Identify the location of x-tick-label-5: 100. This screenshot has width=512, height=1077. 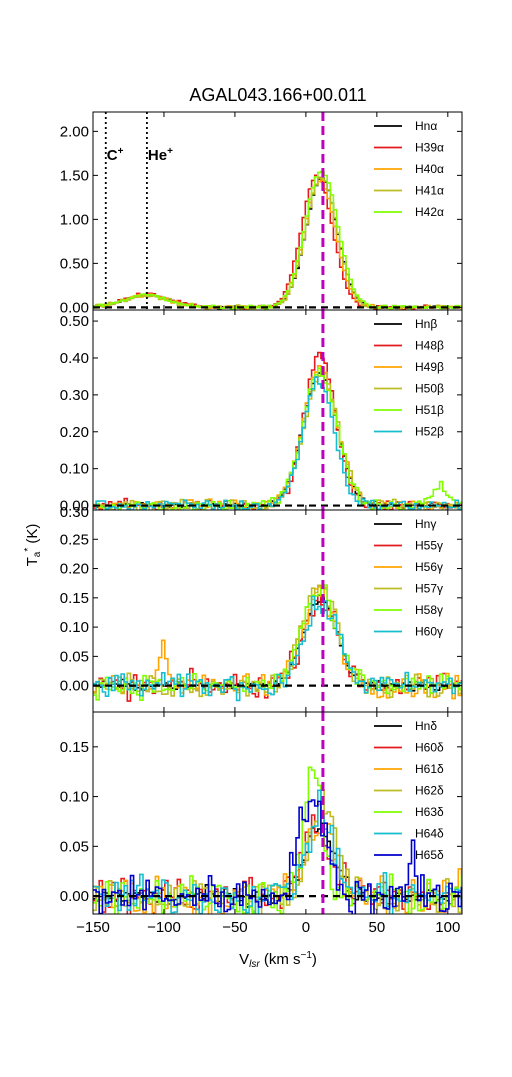
(447, 927).